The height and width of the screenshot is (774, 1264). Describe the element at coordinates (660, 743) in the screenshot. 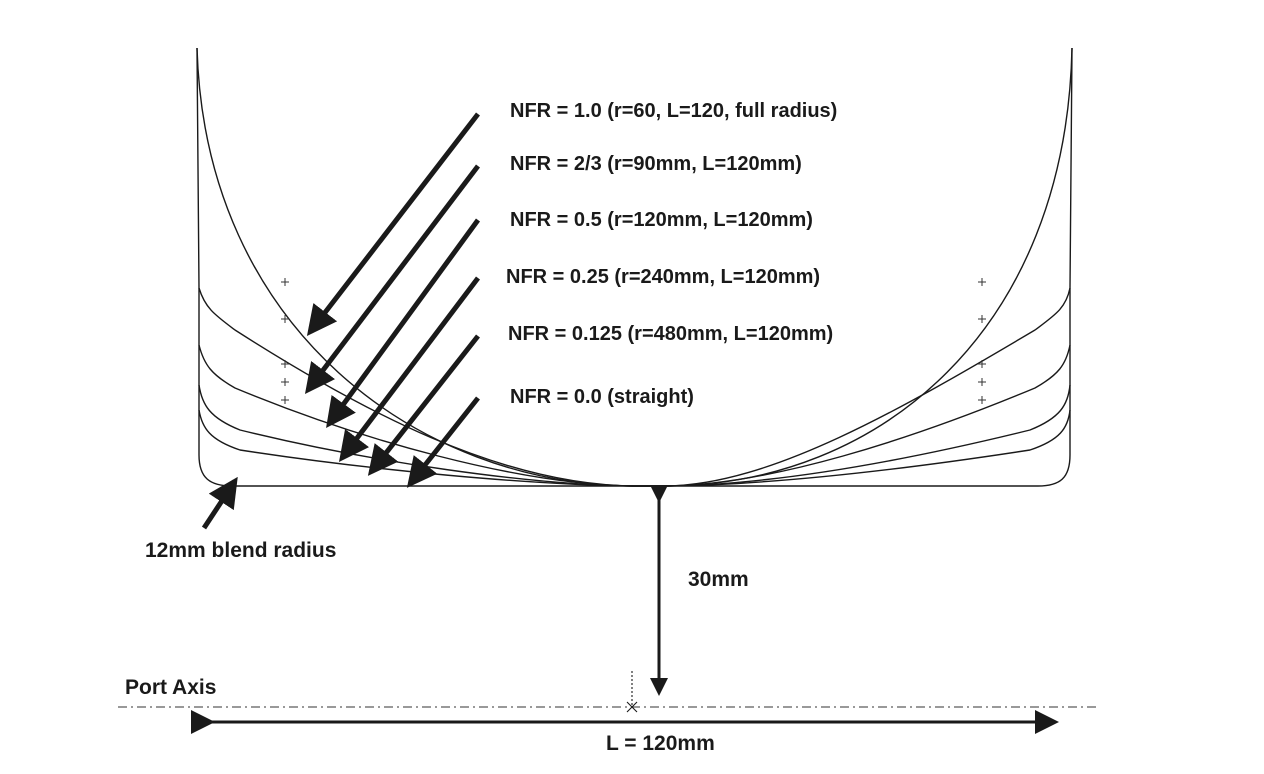

I see `label-length: L = 120mm` at that location.